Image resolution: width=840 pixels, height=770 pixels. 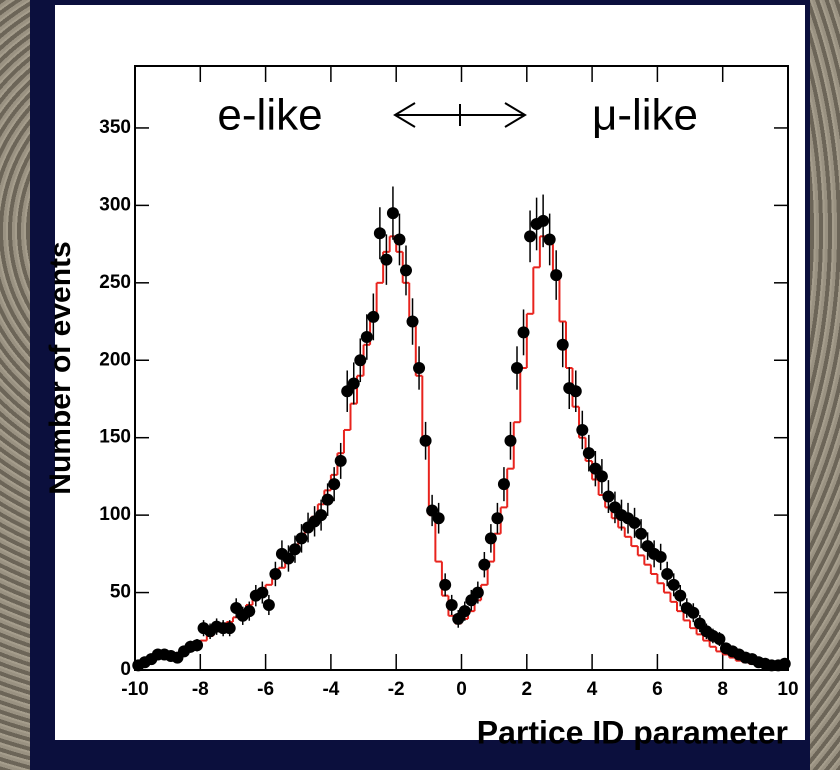 What do you see at coordinates (115, 204) in the screenshot?
I see `y-tick-label: 300` at bounding box center [115, 204].